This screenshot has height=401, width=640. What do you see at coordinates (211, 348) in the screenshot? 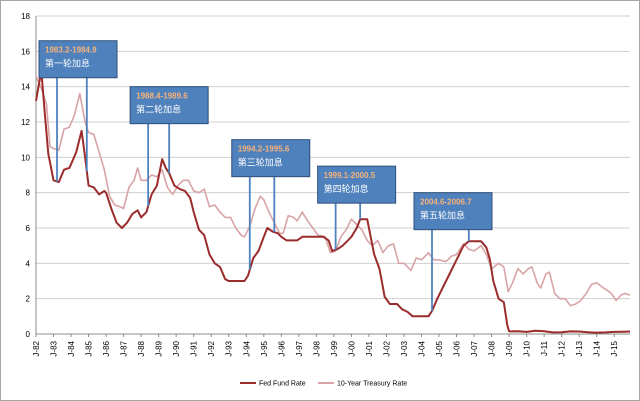
I see `x-tick-label: J-92` at bounding box center [211, 348].